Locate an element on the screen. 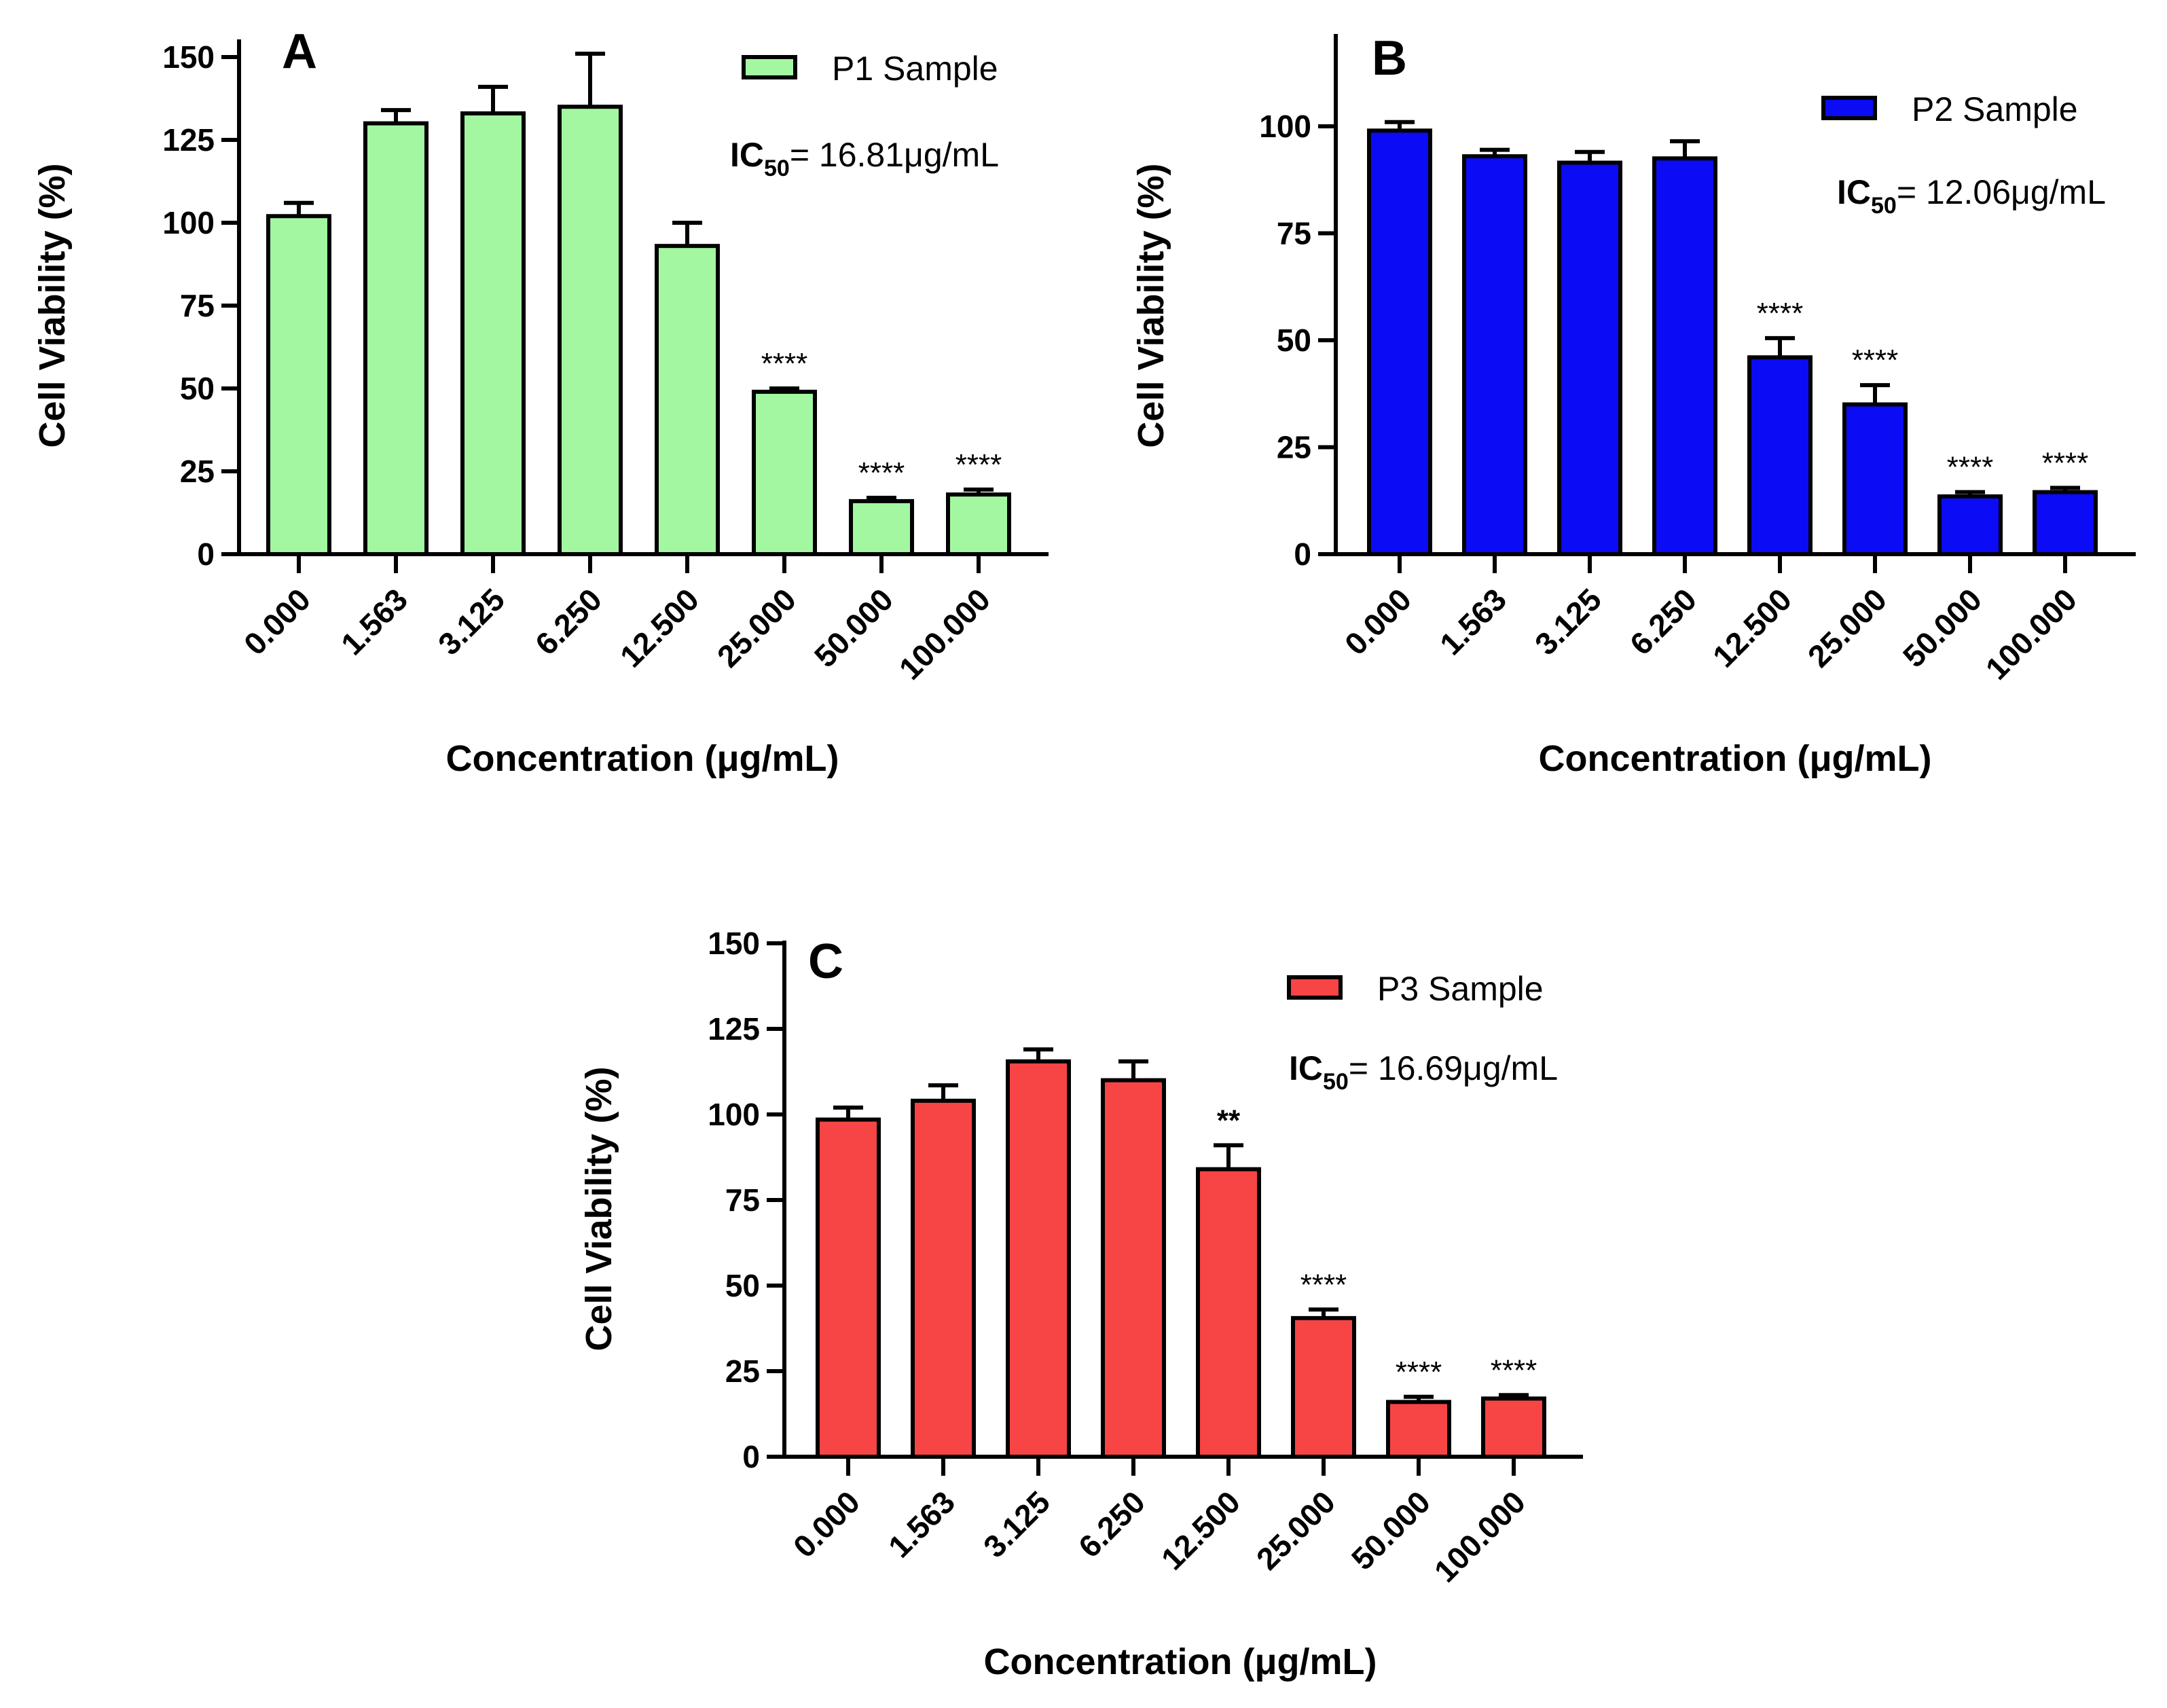 The height and width of the screenshot is (1708, 2167). panel-letter: B is located at coordinates (1390, 58).